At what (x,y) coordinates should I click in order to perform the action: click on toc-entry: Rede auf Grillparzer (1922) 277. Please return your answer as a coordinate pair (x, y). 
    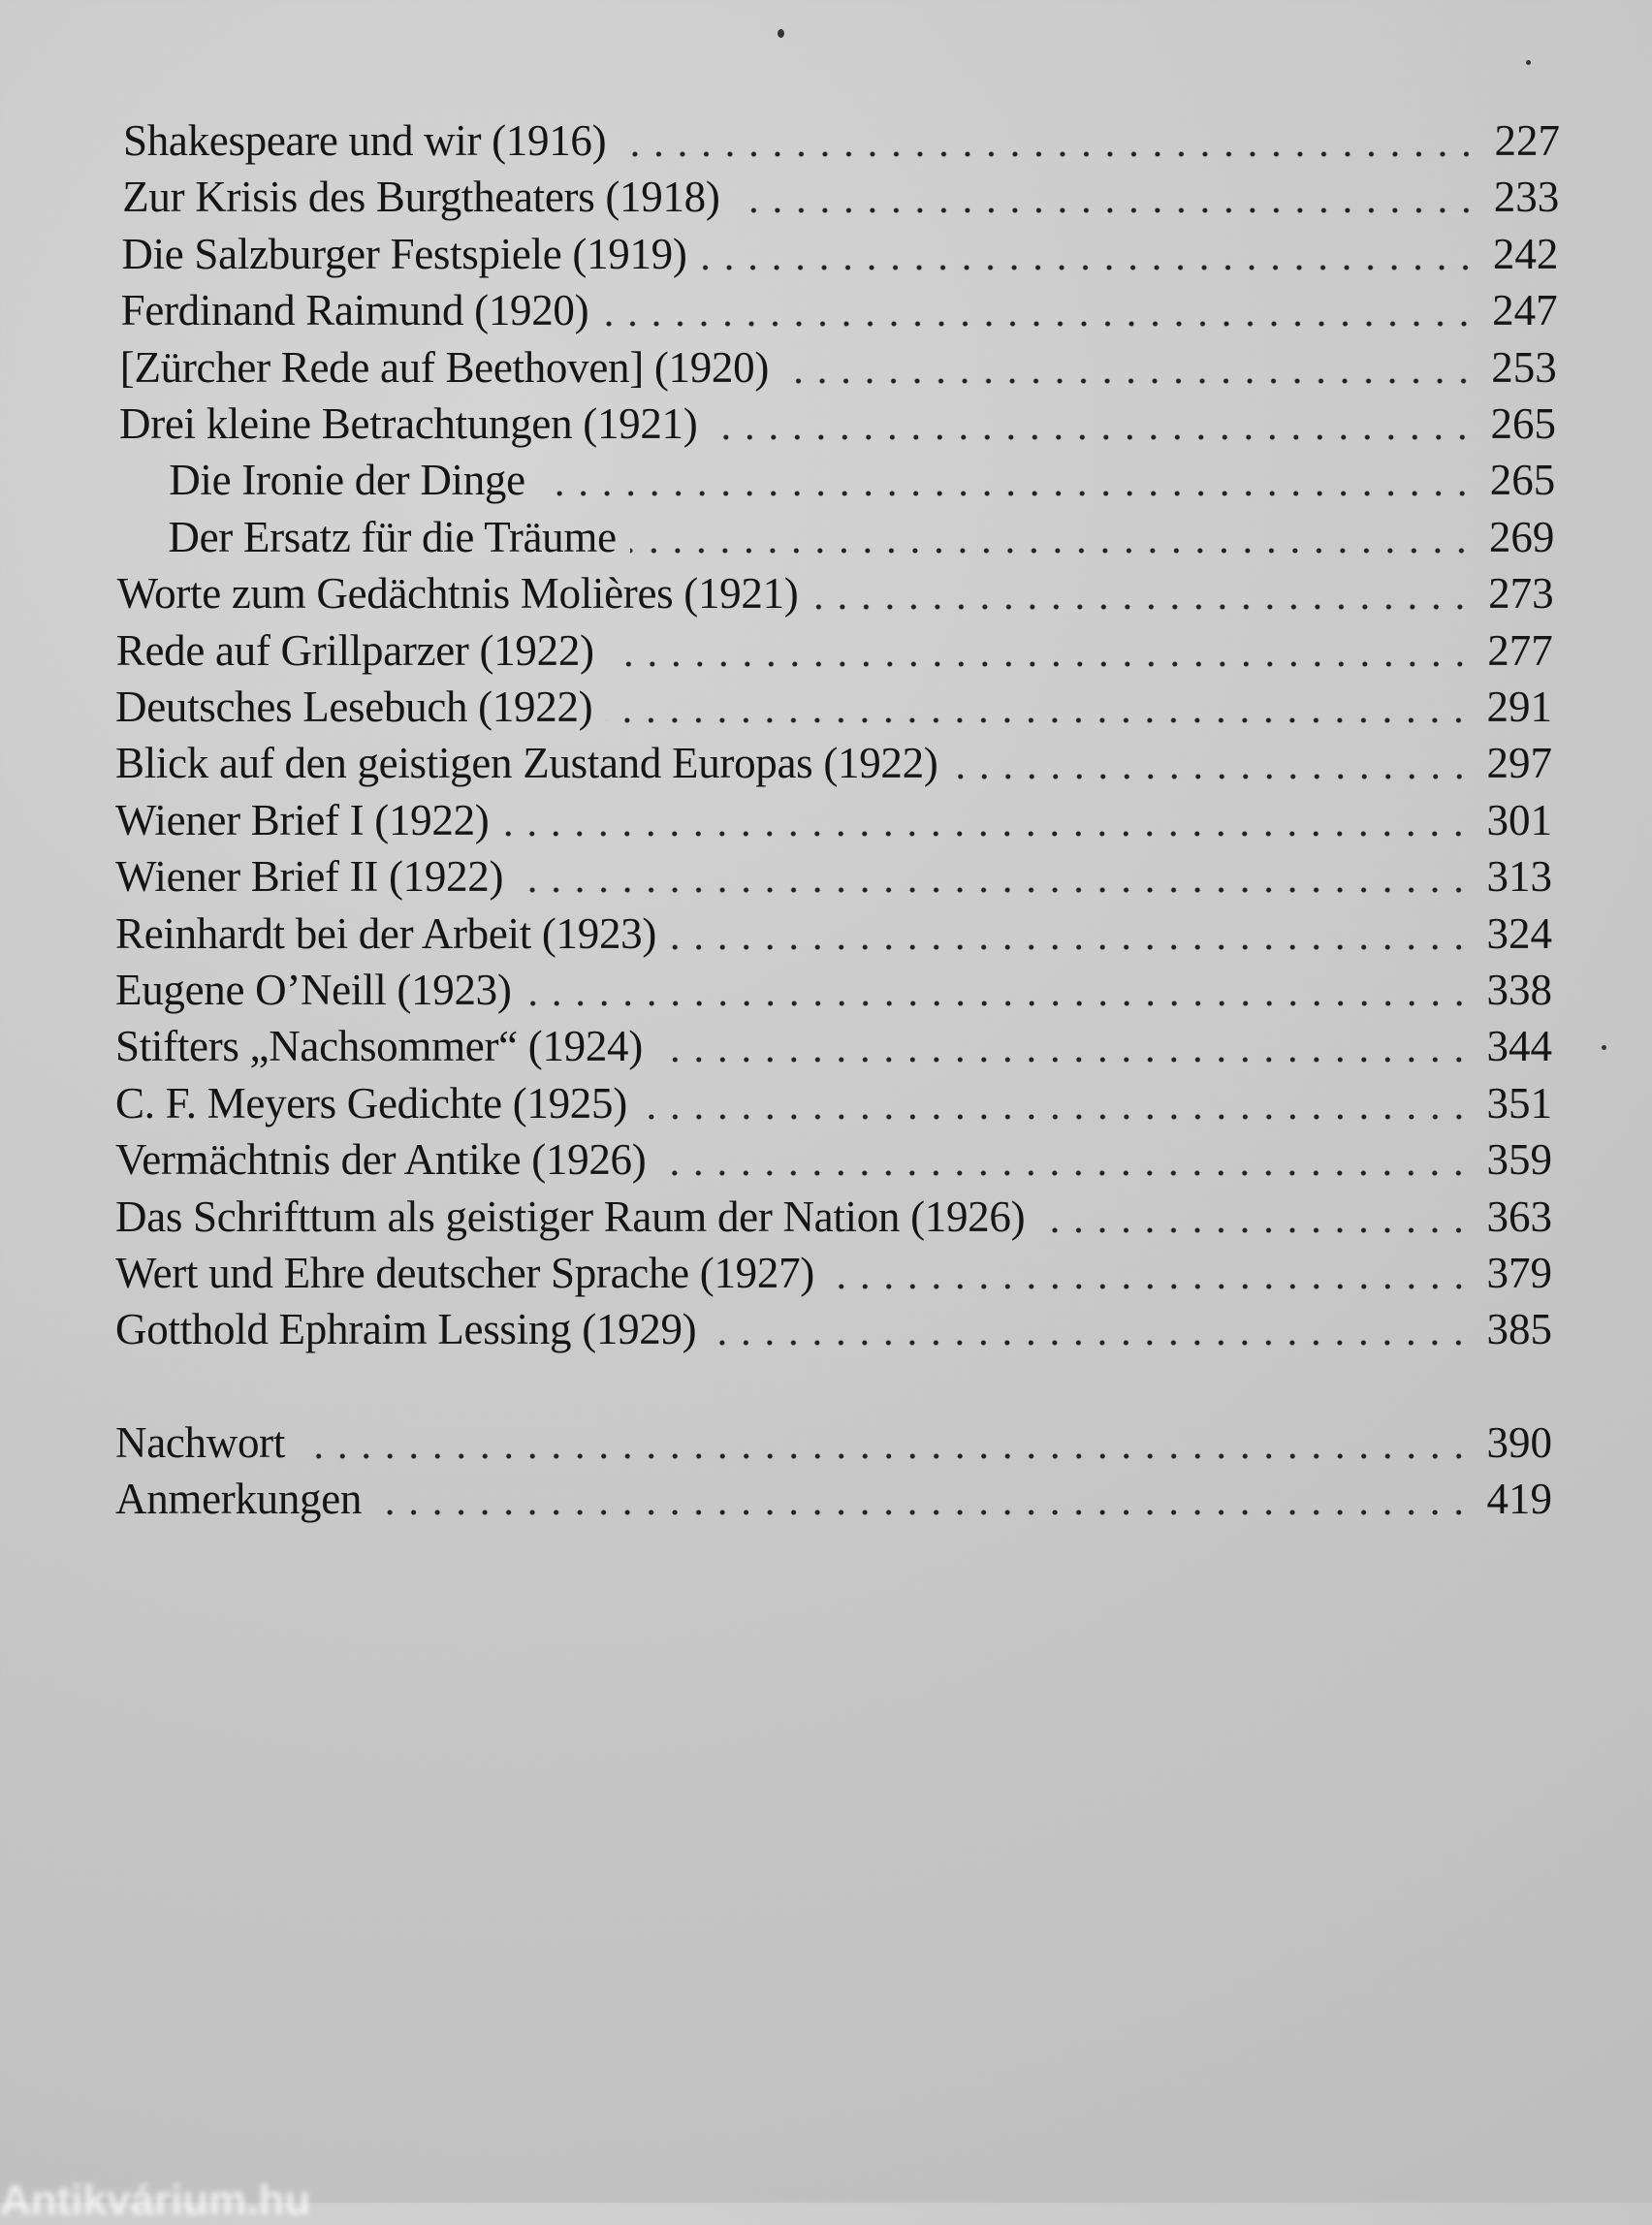
    Looking at the image, I should click on (834, 650).